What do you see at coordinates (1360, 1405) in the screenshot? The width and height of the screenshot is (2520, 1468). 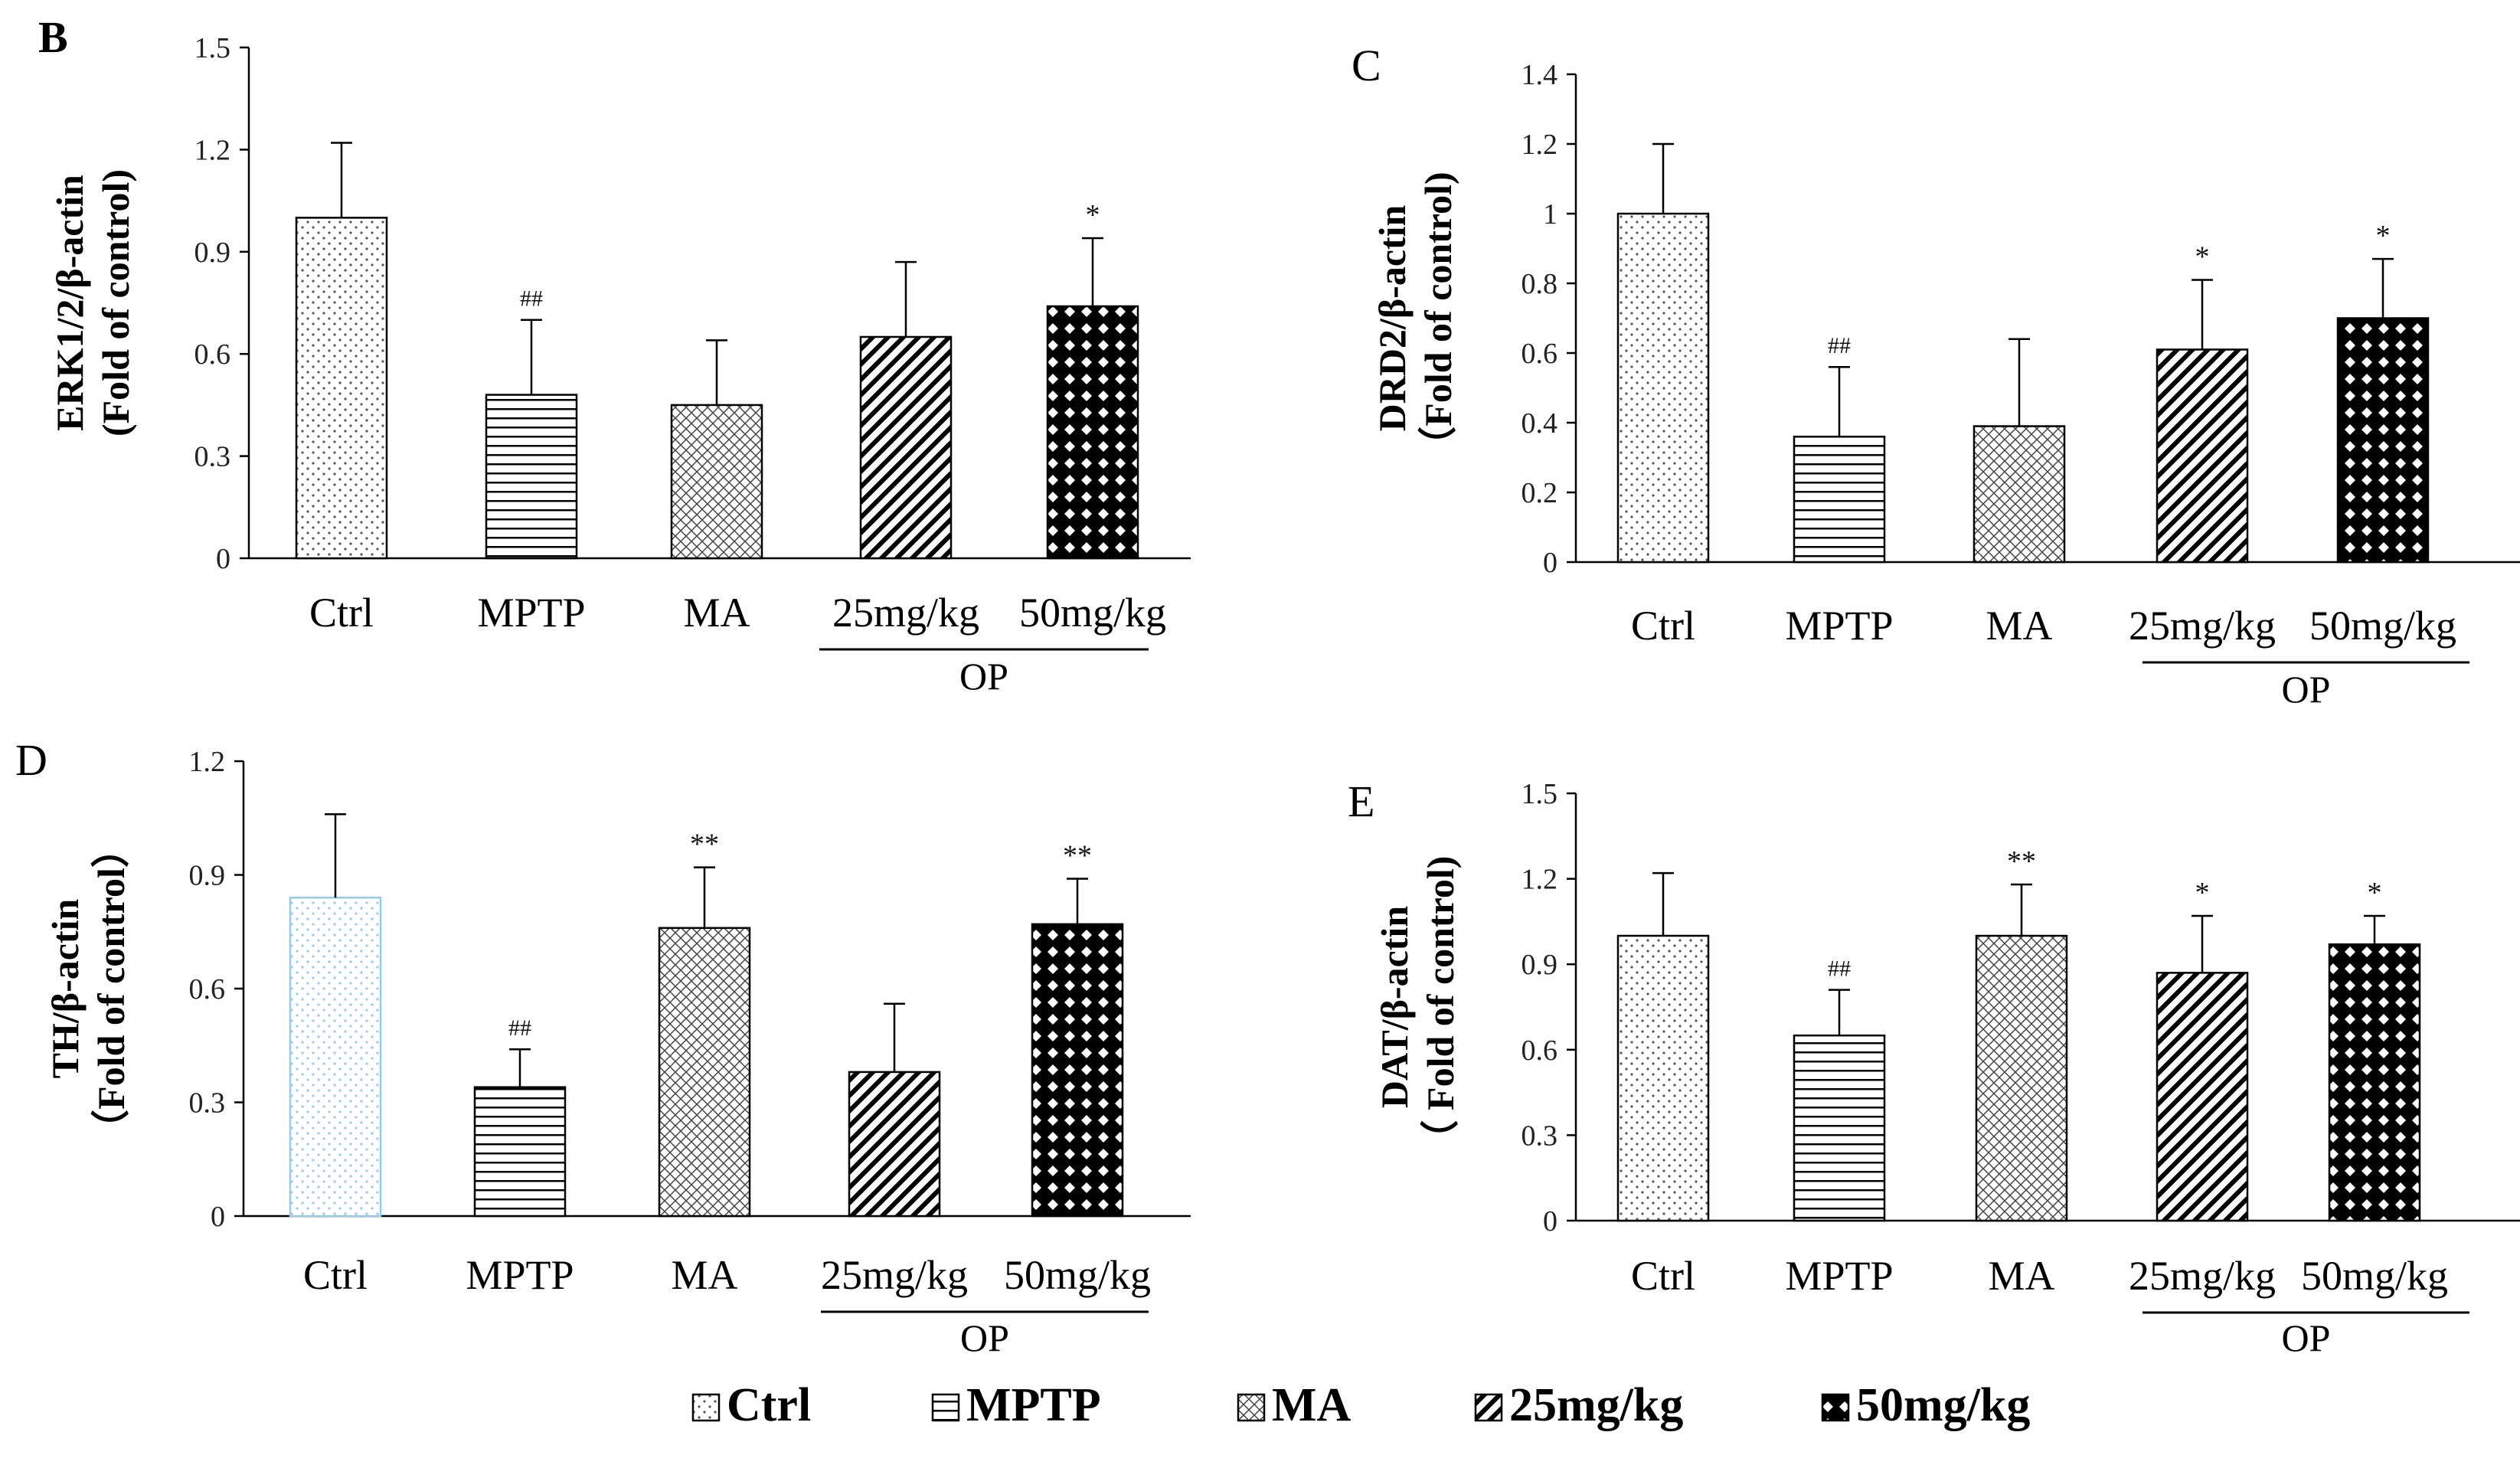 I see `legend: Ctrl MPTP MA 25mg/kg 50mg/kg` at bounding box center [1360, 1405].